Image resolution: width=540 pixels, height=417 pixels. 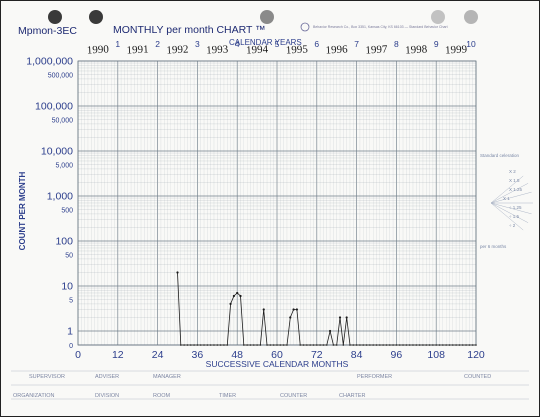 I want to click on y-tick-label: 5,000, so click(x=64, y=166).